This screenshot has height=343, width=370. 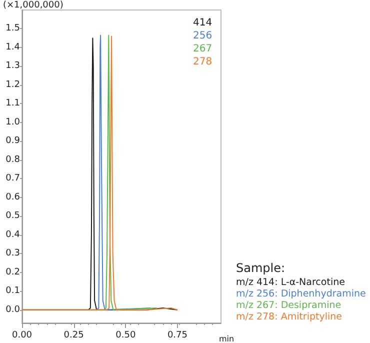 What do you see at coordinates (13, 141) in the screenshot?
I see `y-tick-label: 0.9` at bounding box center [13, 141].